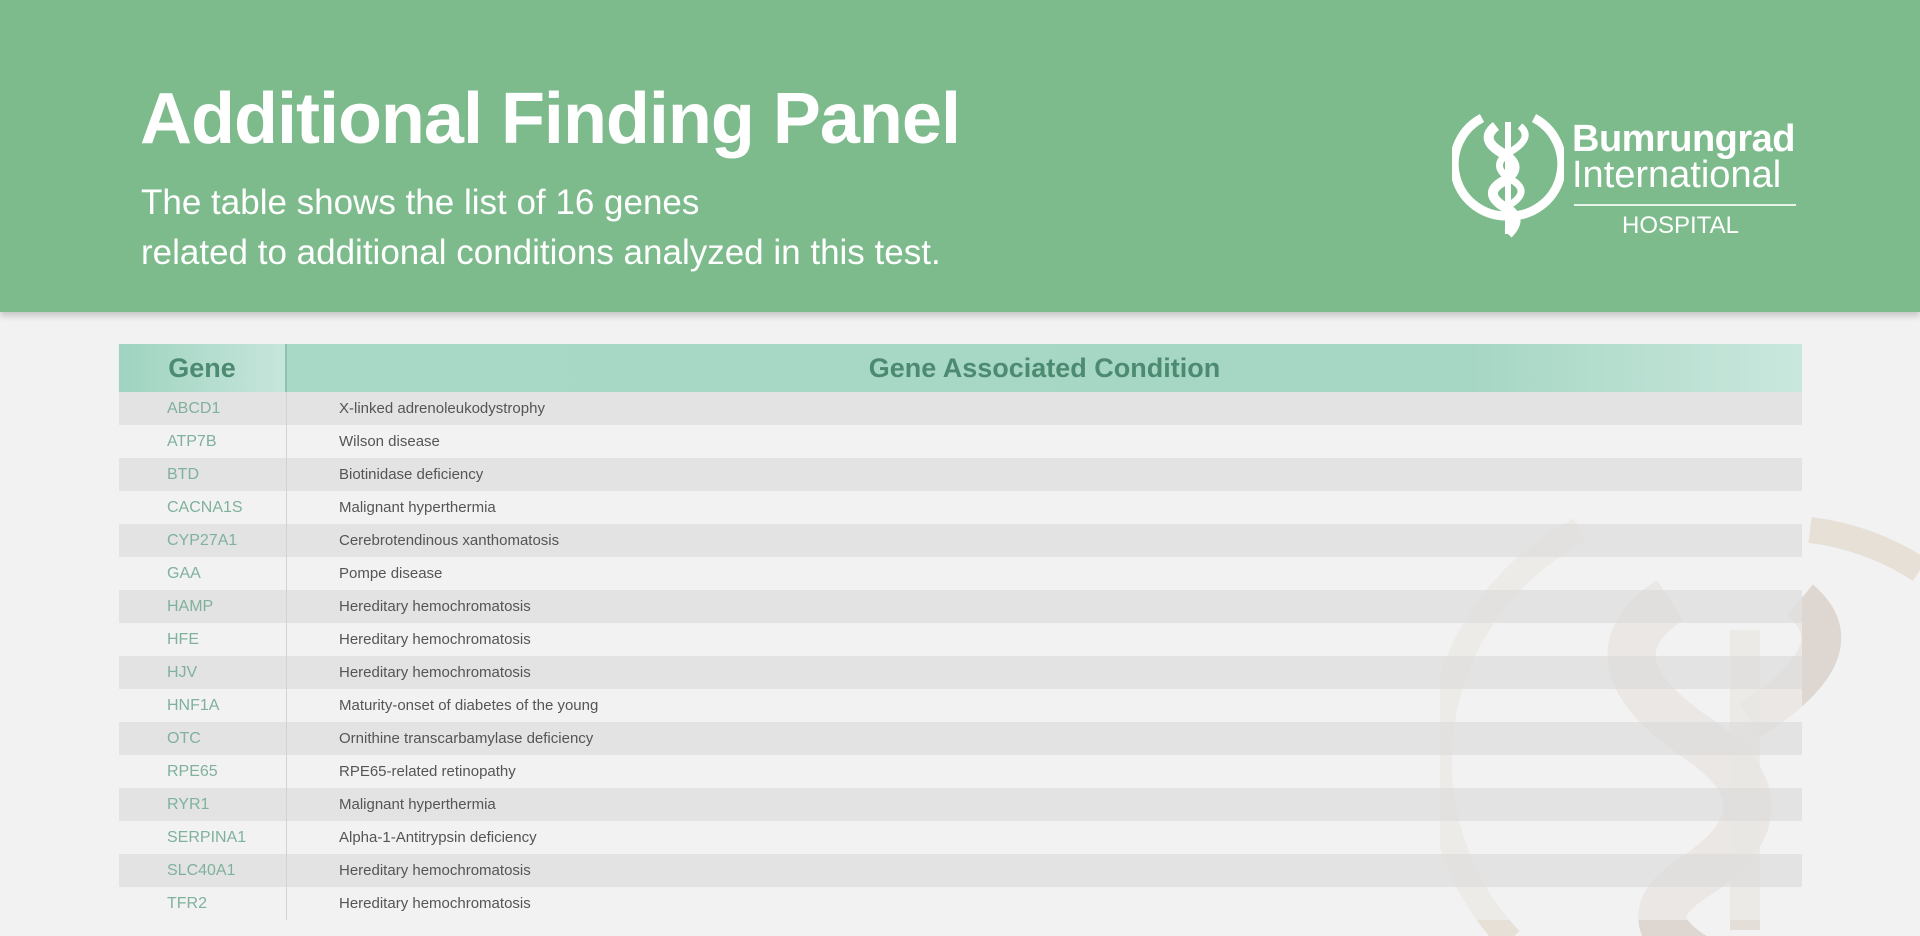  Describe the element at coordinates (203, 870) in the screenshot. I see `gene-cell: SLC40A1` at that location.